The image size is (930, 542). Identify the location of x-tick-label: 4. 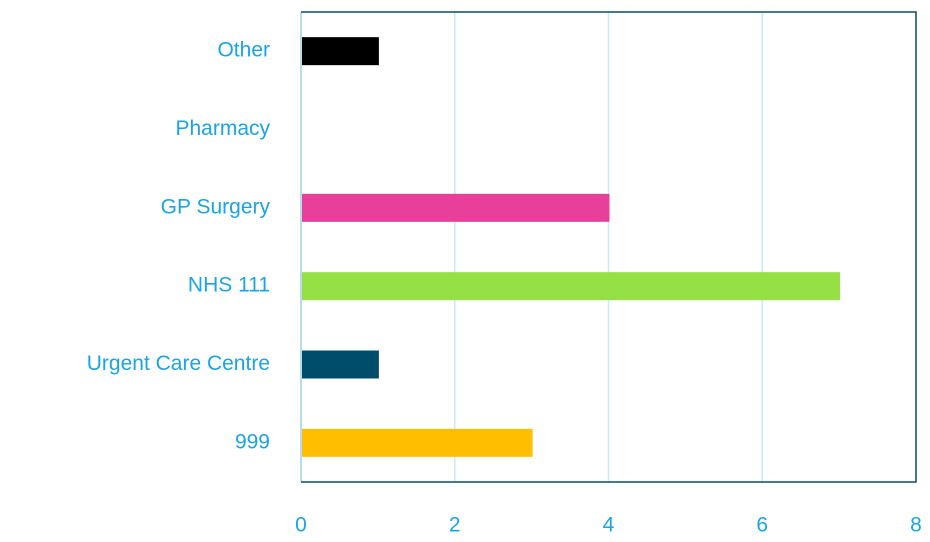
(609, 525).